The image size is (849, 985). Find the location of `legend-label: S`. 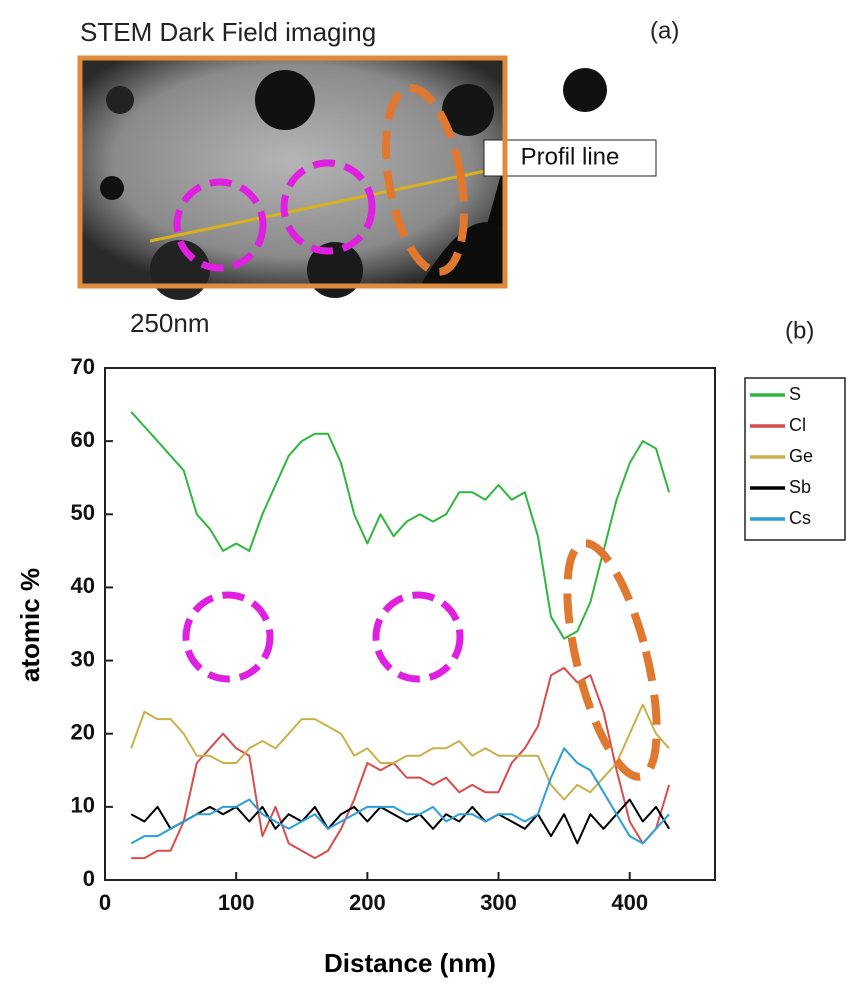

legend-label: S is located at coordinates (795, 394).